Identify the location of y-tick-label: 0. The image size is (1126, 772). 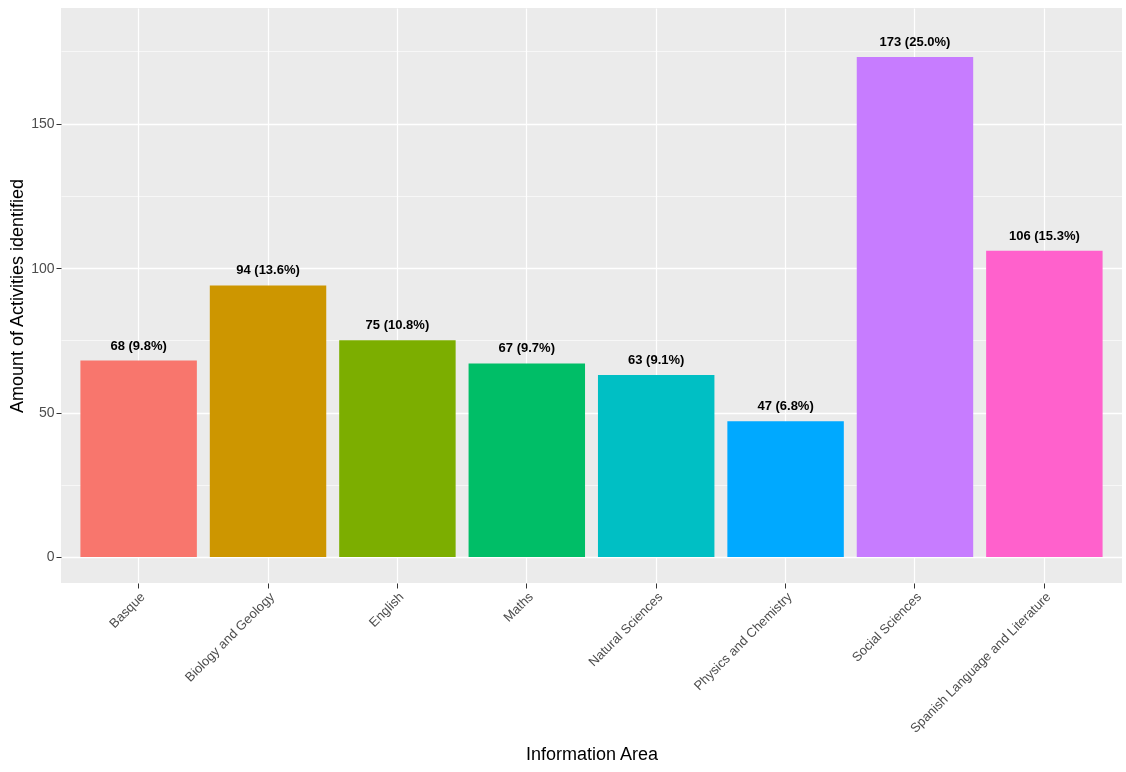
(50, 556).